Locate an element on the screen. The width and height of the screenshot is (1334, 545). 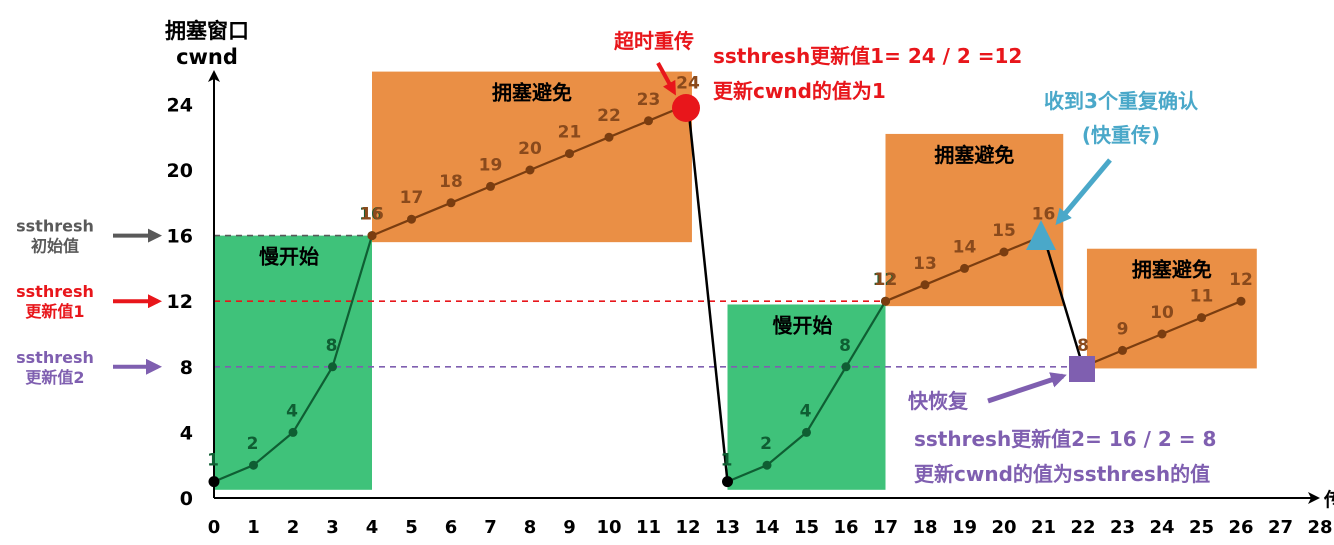
timeout-line2: 更新cwnd的值为1 is located at coordinates (799, 91).